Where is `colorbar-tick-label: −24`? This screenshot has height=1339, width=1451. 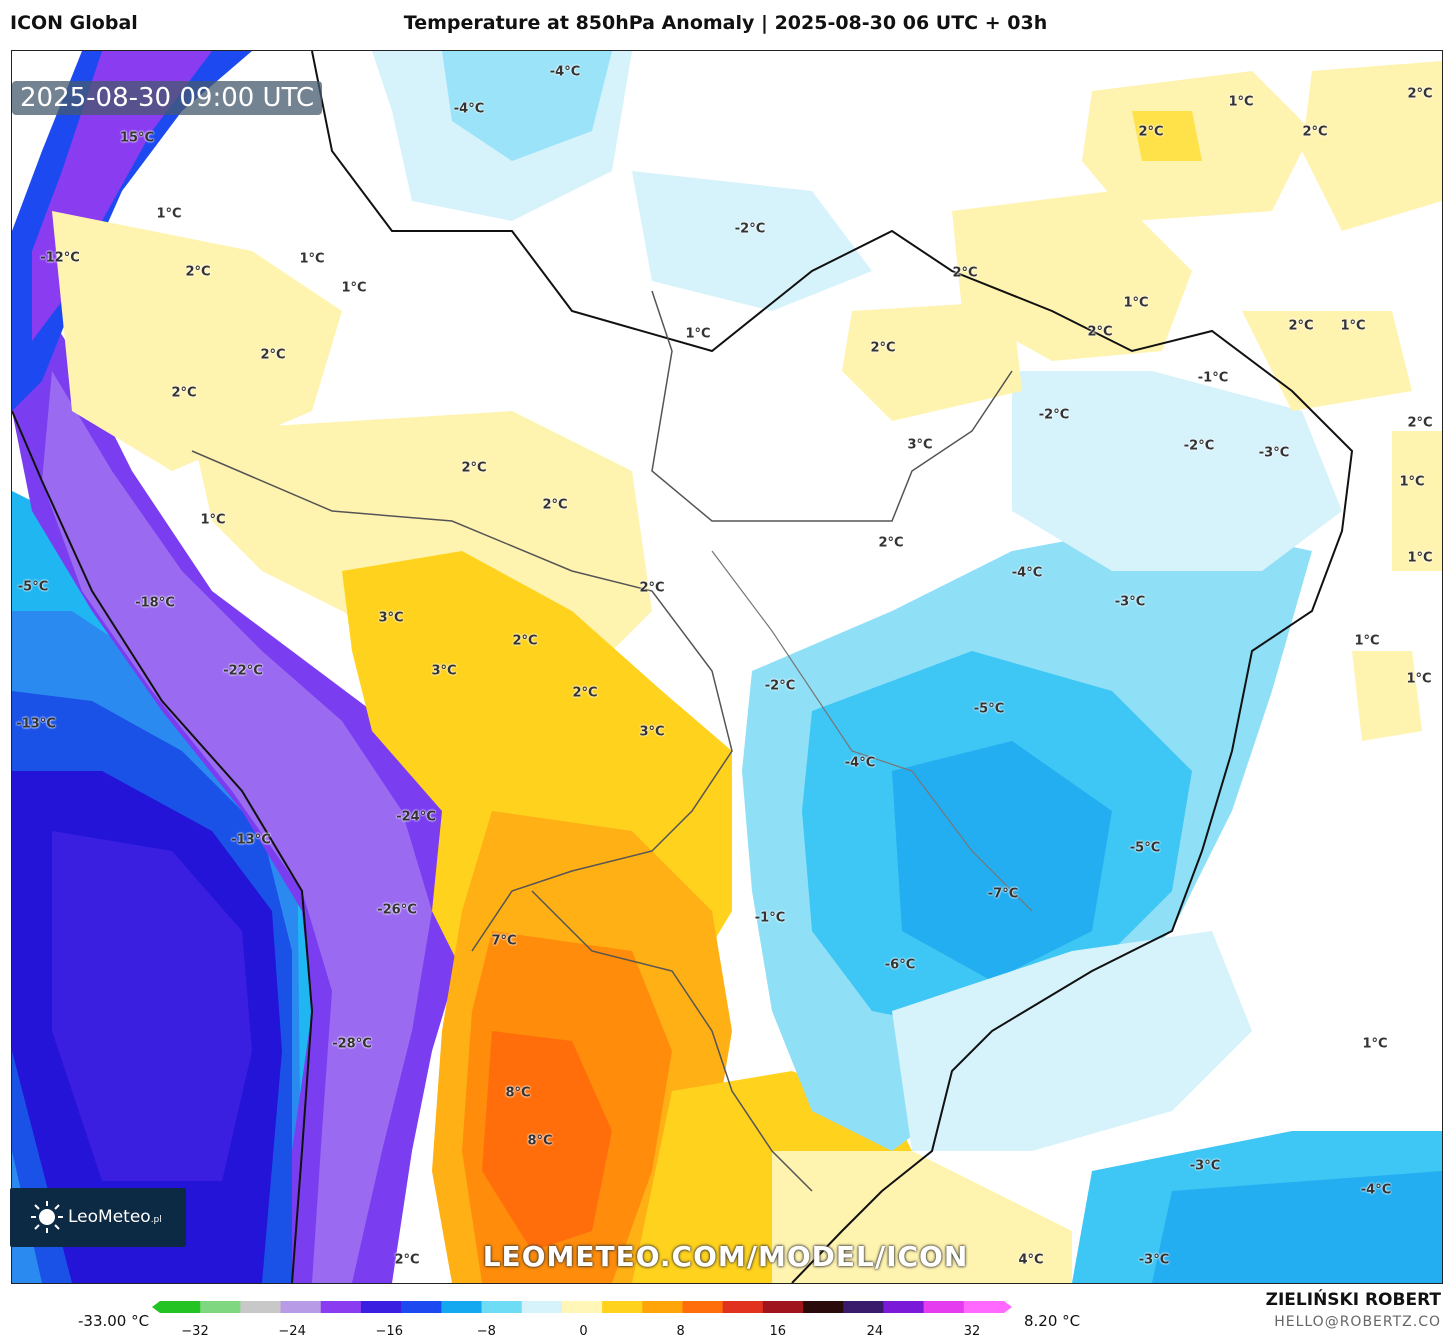 colorbar-tick-label: −24 is located at coordinates (292, 1331).